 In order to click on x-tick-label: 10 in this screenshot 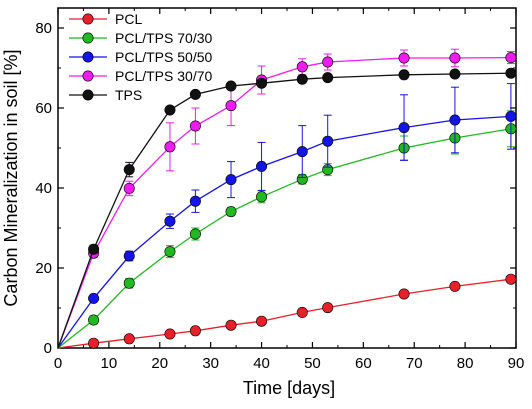, I will do `click(109, 363)`.